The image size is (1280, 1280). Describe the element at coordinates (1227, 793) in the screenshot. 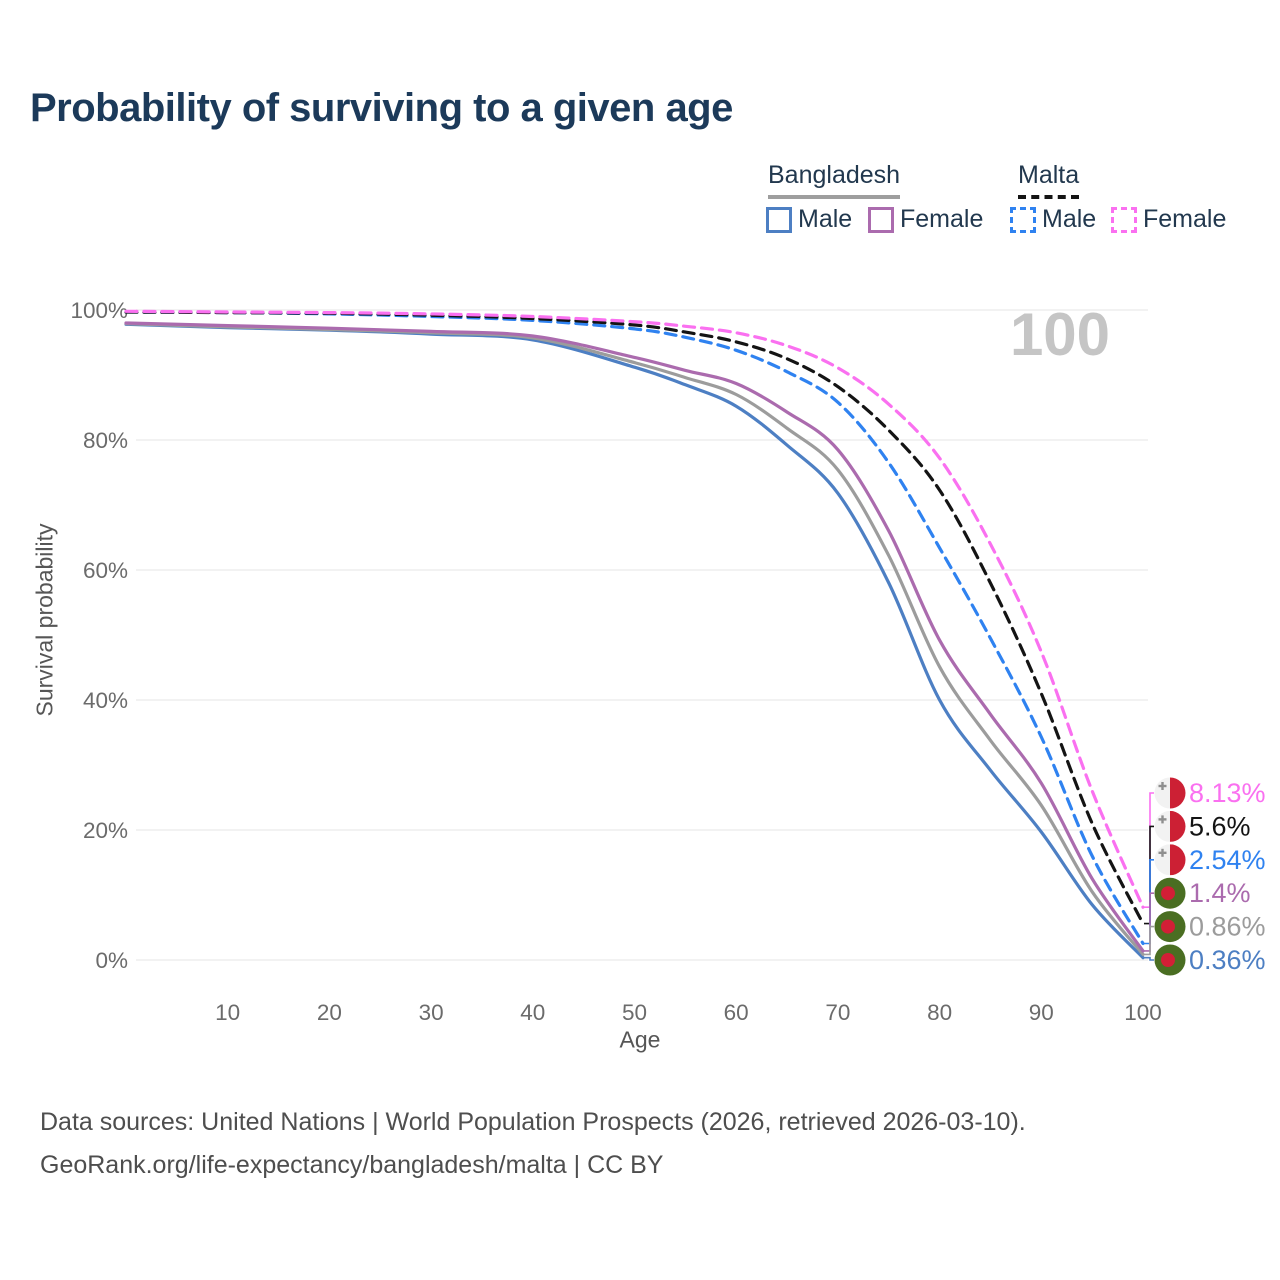

I see `end-label-value: 8.13%` at that location.